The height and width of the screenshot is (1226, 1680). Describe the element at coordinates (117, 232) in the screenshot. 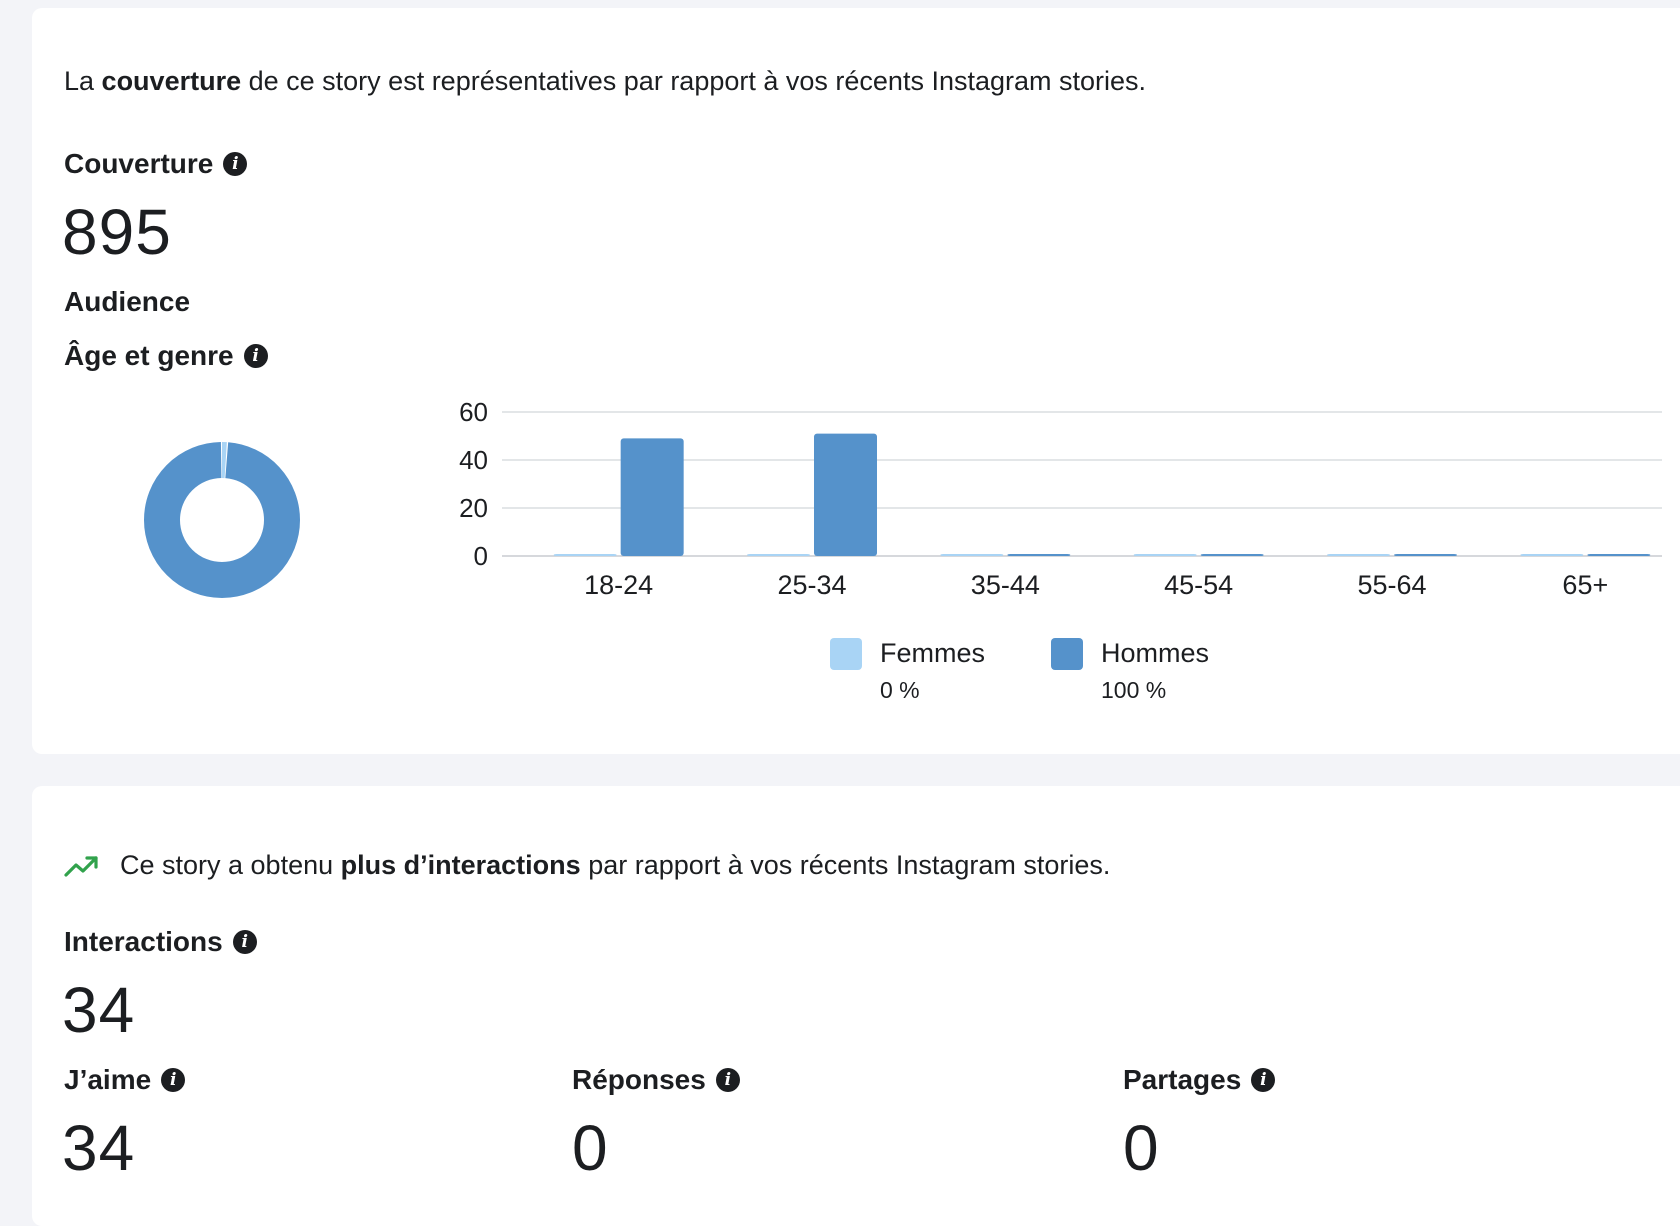

I see `reach-value: 895` at that location.